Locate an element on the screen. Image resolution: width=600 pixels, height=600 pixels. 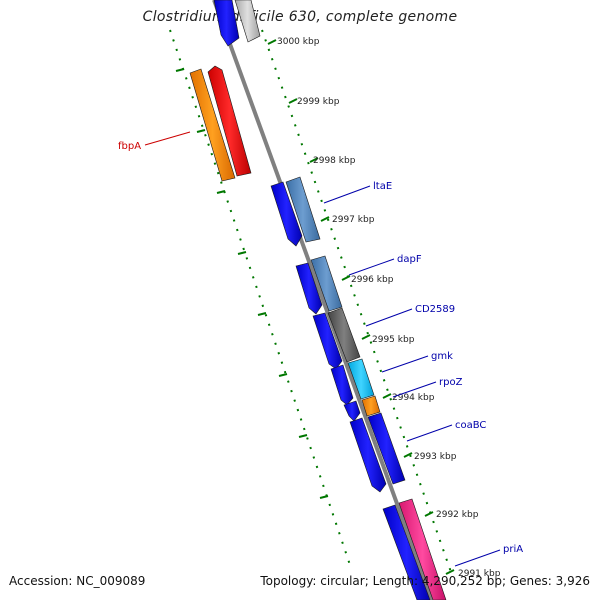
tick-label: 3000 kbp is located at coordinates (298, 42).